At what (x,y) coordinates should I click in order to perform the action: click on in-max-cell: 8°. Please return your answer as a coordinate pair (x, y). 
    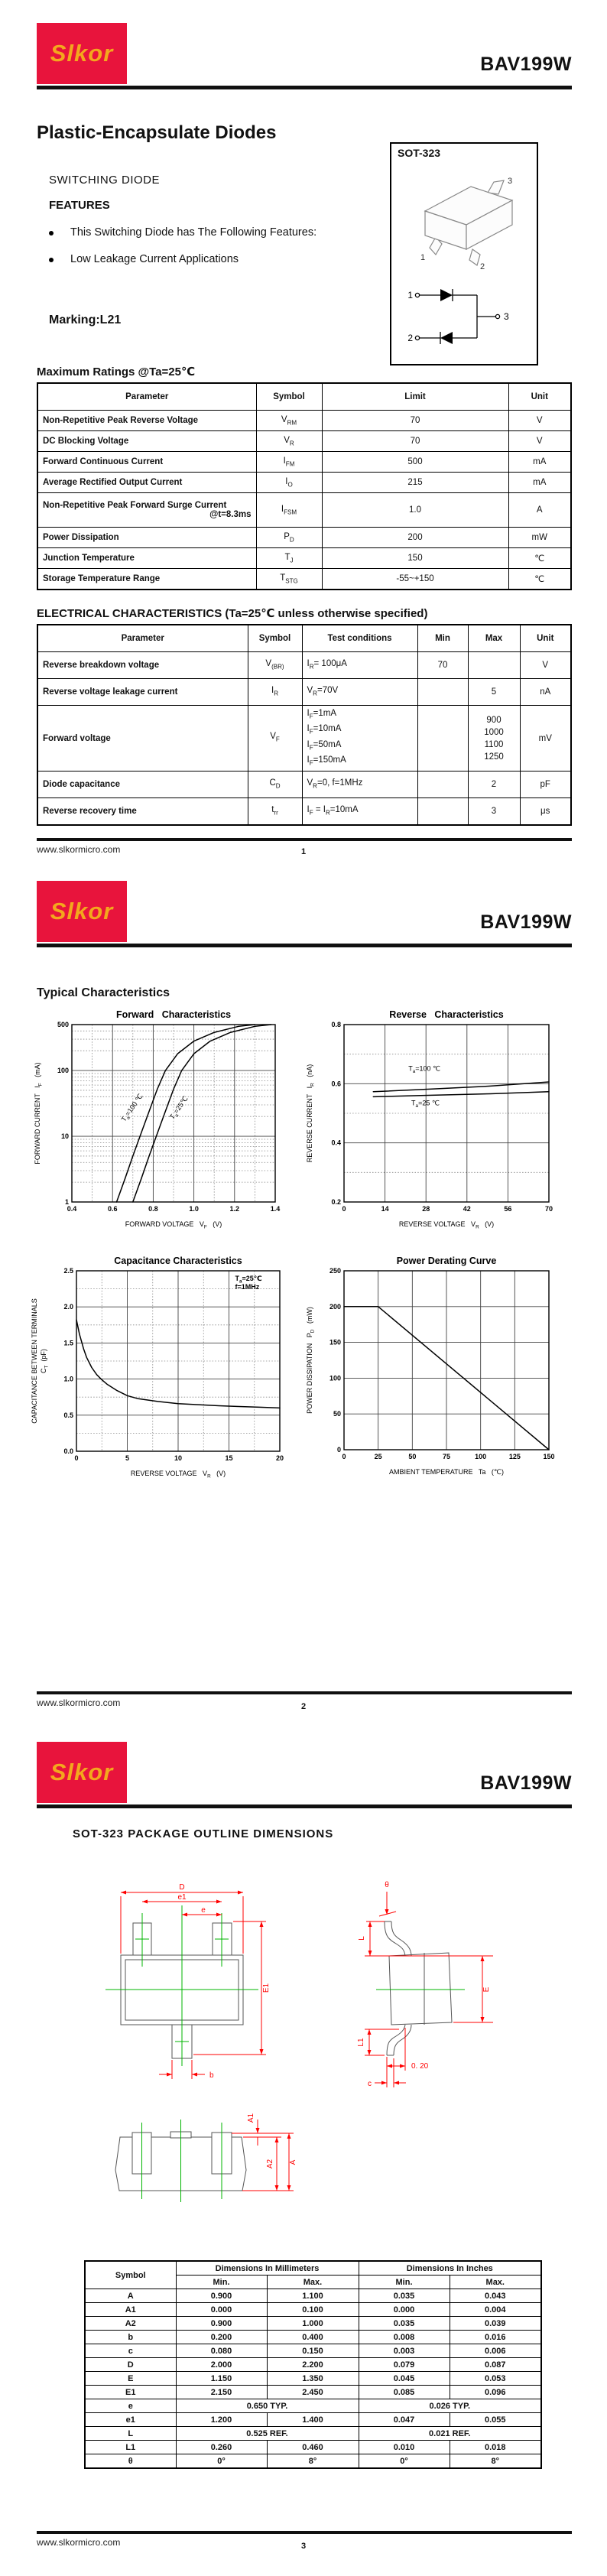
    Looking at the image, I should click on (495, 2462).